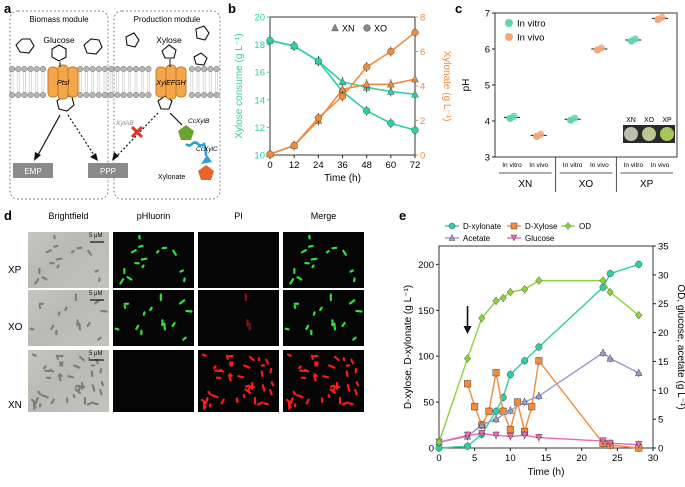 This screenshot has width=685, height=487. I want to click on left-tick-label: 50, so click(428, 403).